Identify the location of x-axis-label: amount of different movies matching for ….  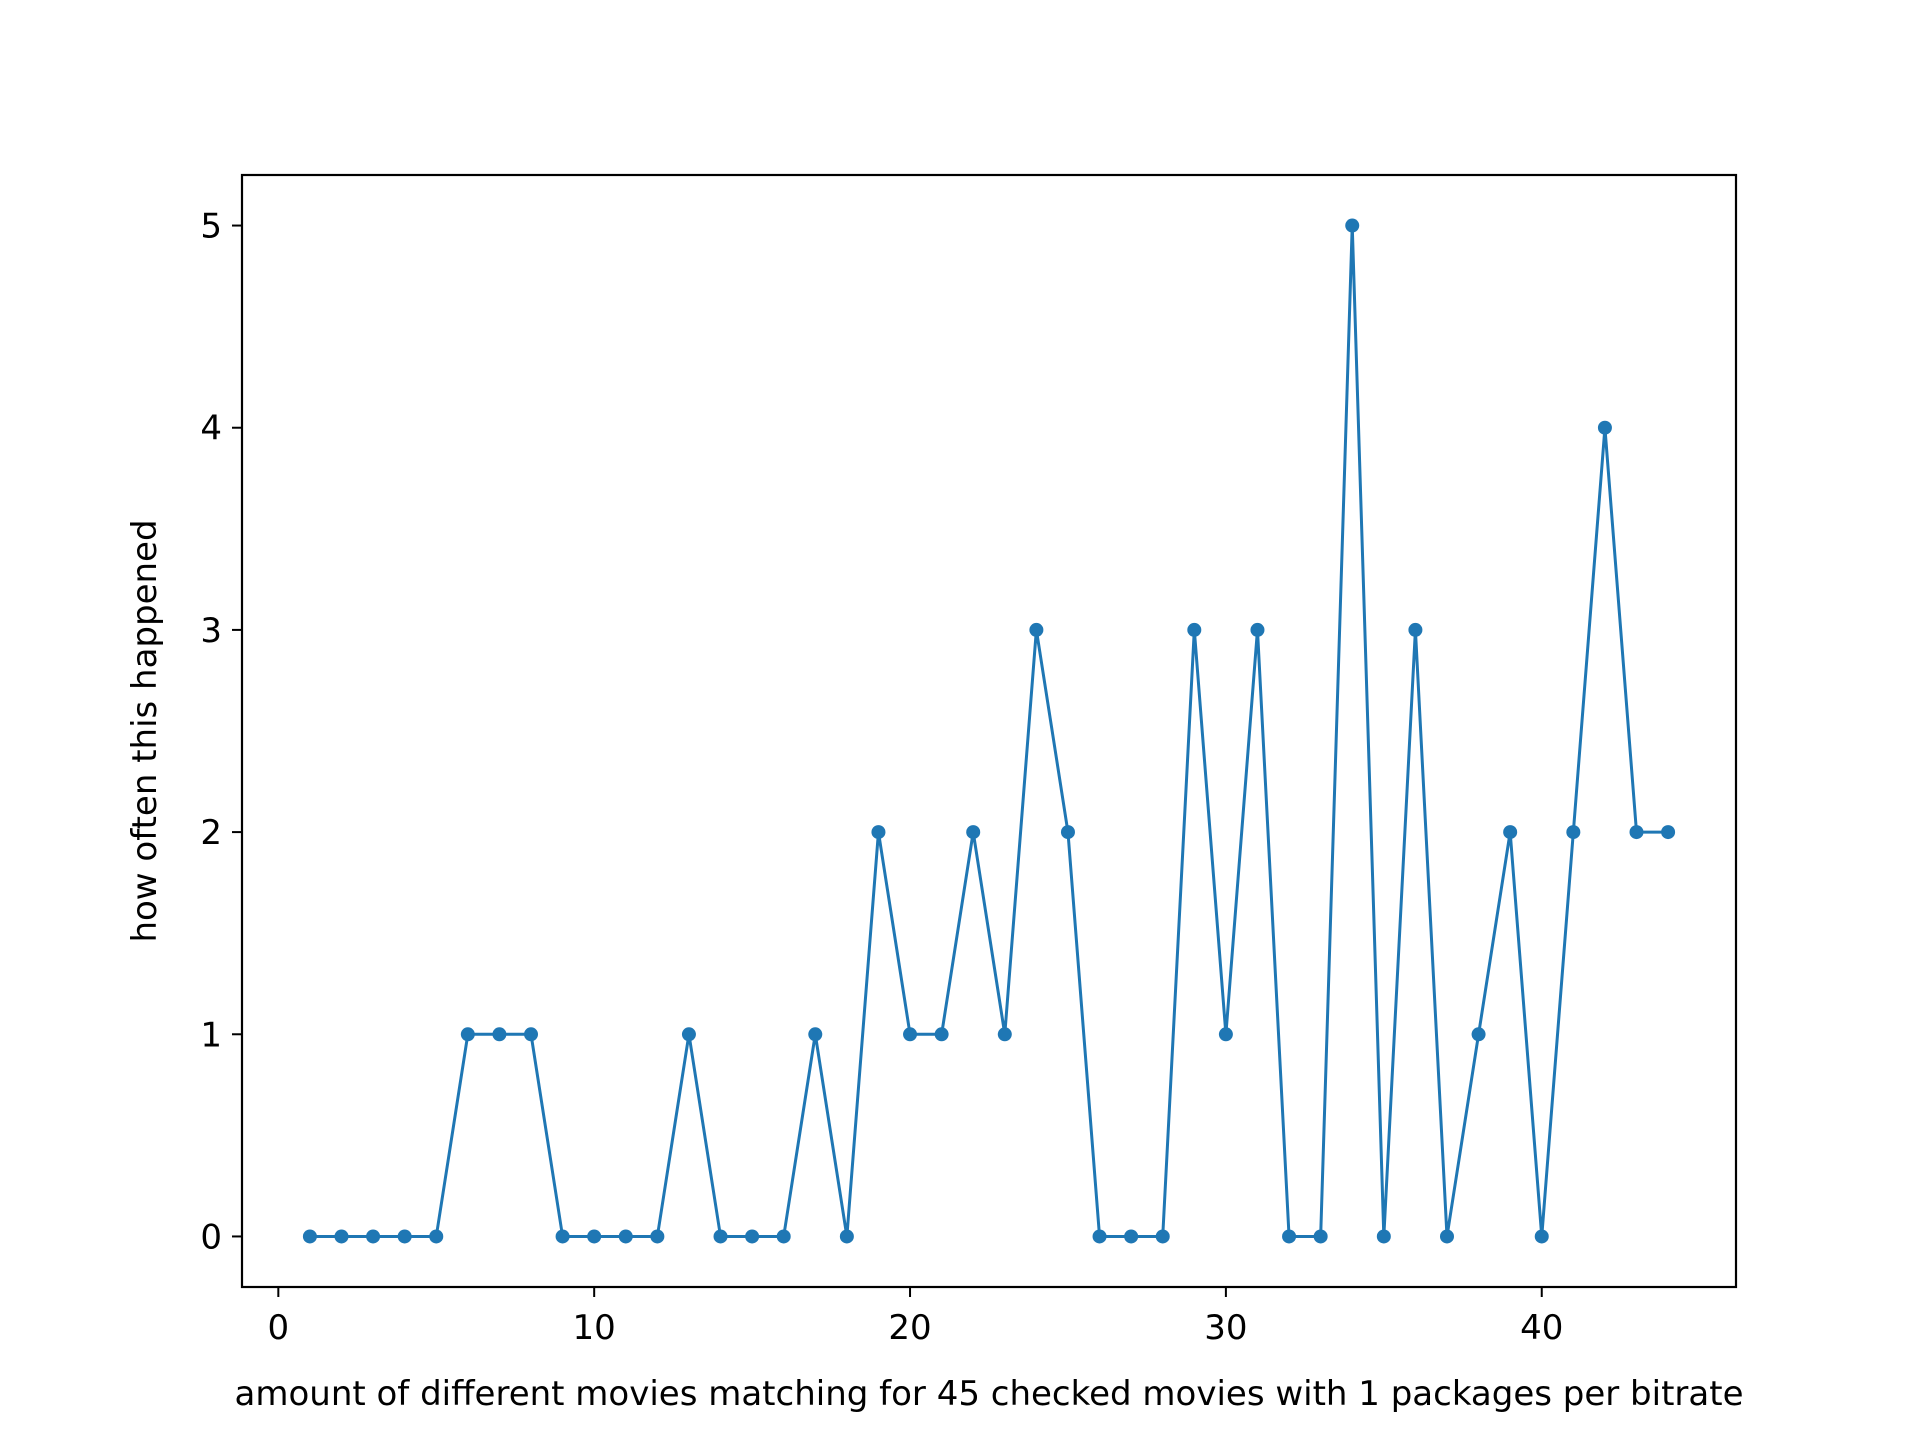
(989, 1394).